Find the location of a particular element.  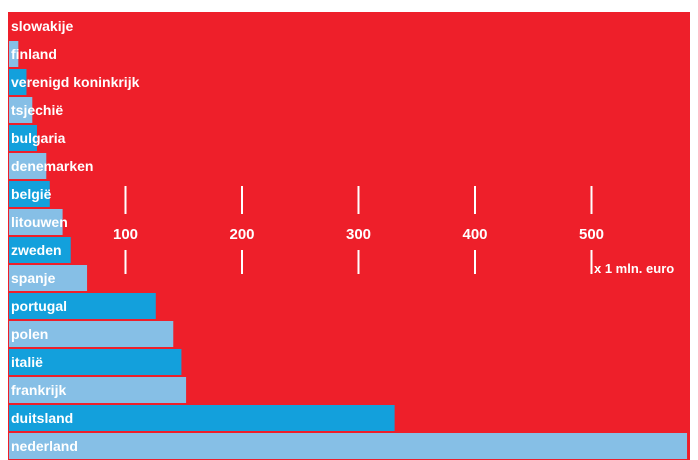

category-label: italië is located at coordinates (27, 362).